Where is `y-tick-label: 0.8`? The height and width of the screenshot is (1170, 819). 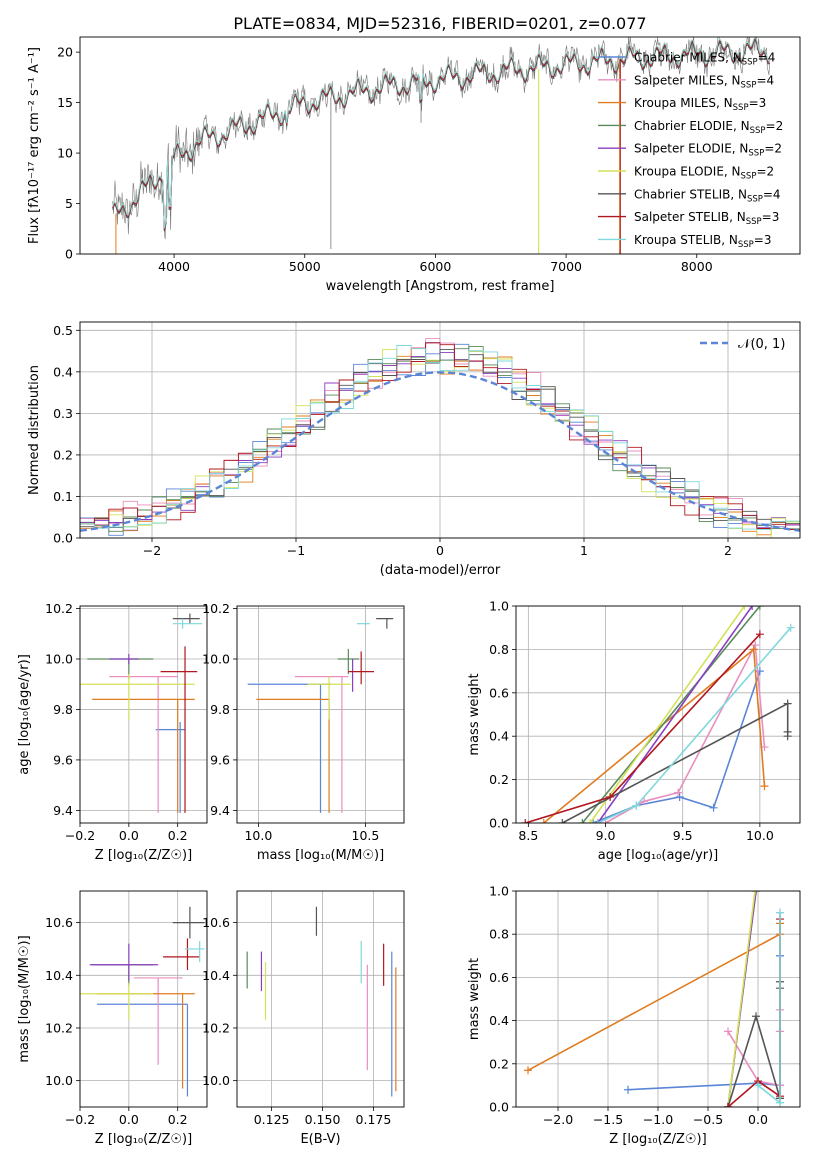 y-tick-label: 0.8 is located at coordinates (499, 934).